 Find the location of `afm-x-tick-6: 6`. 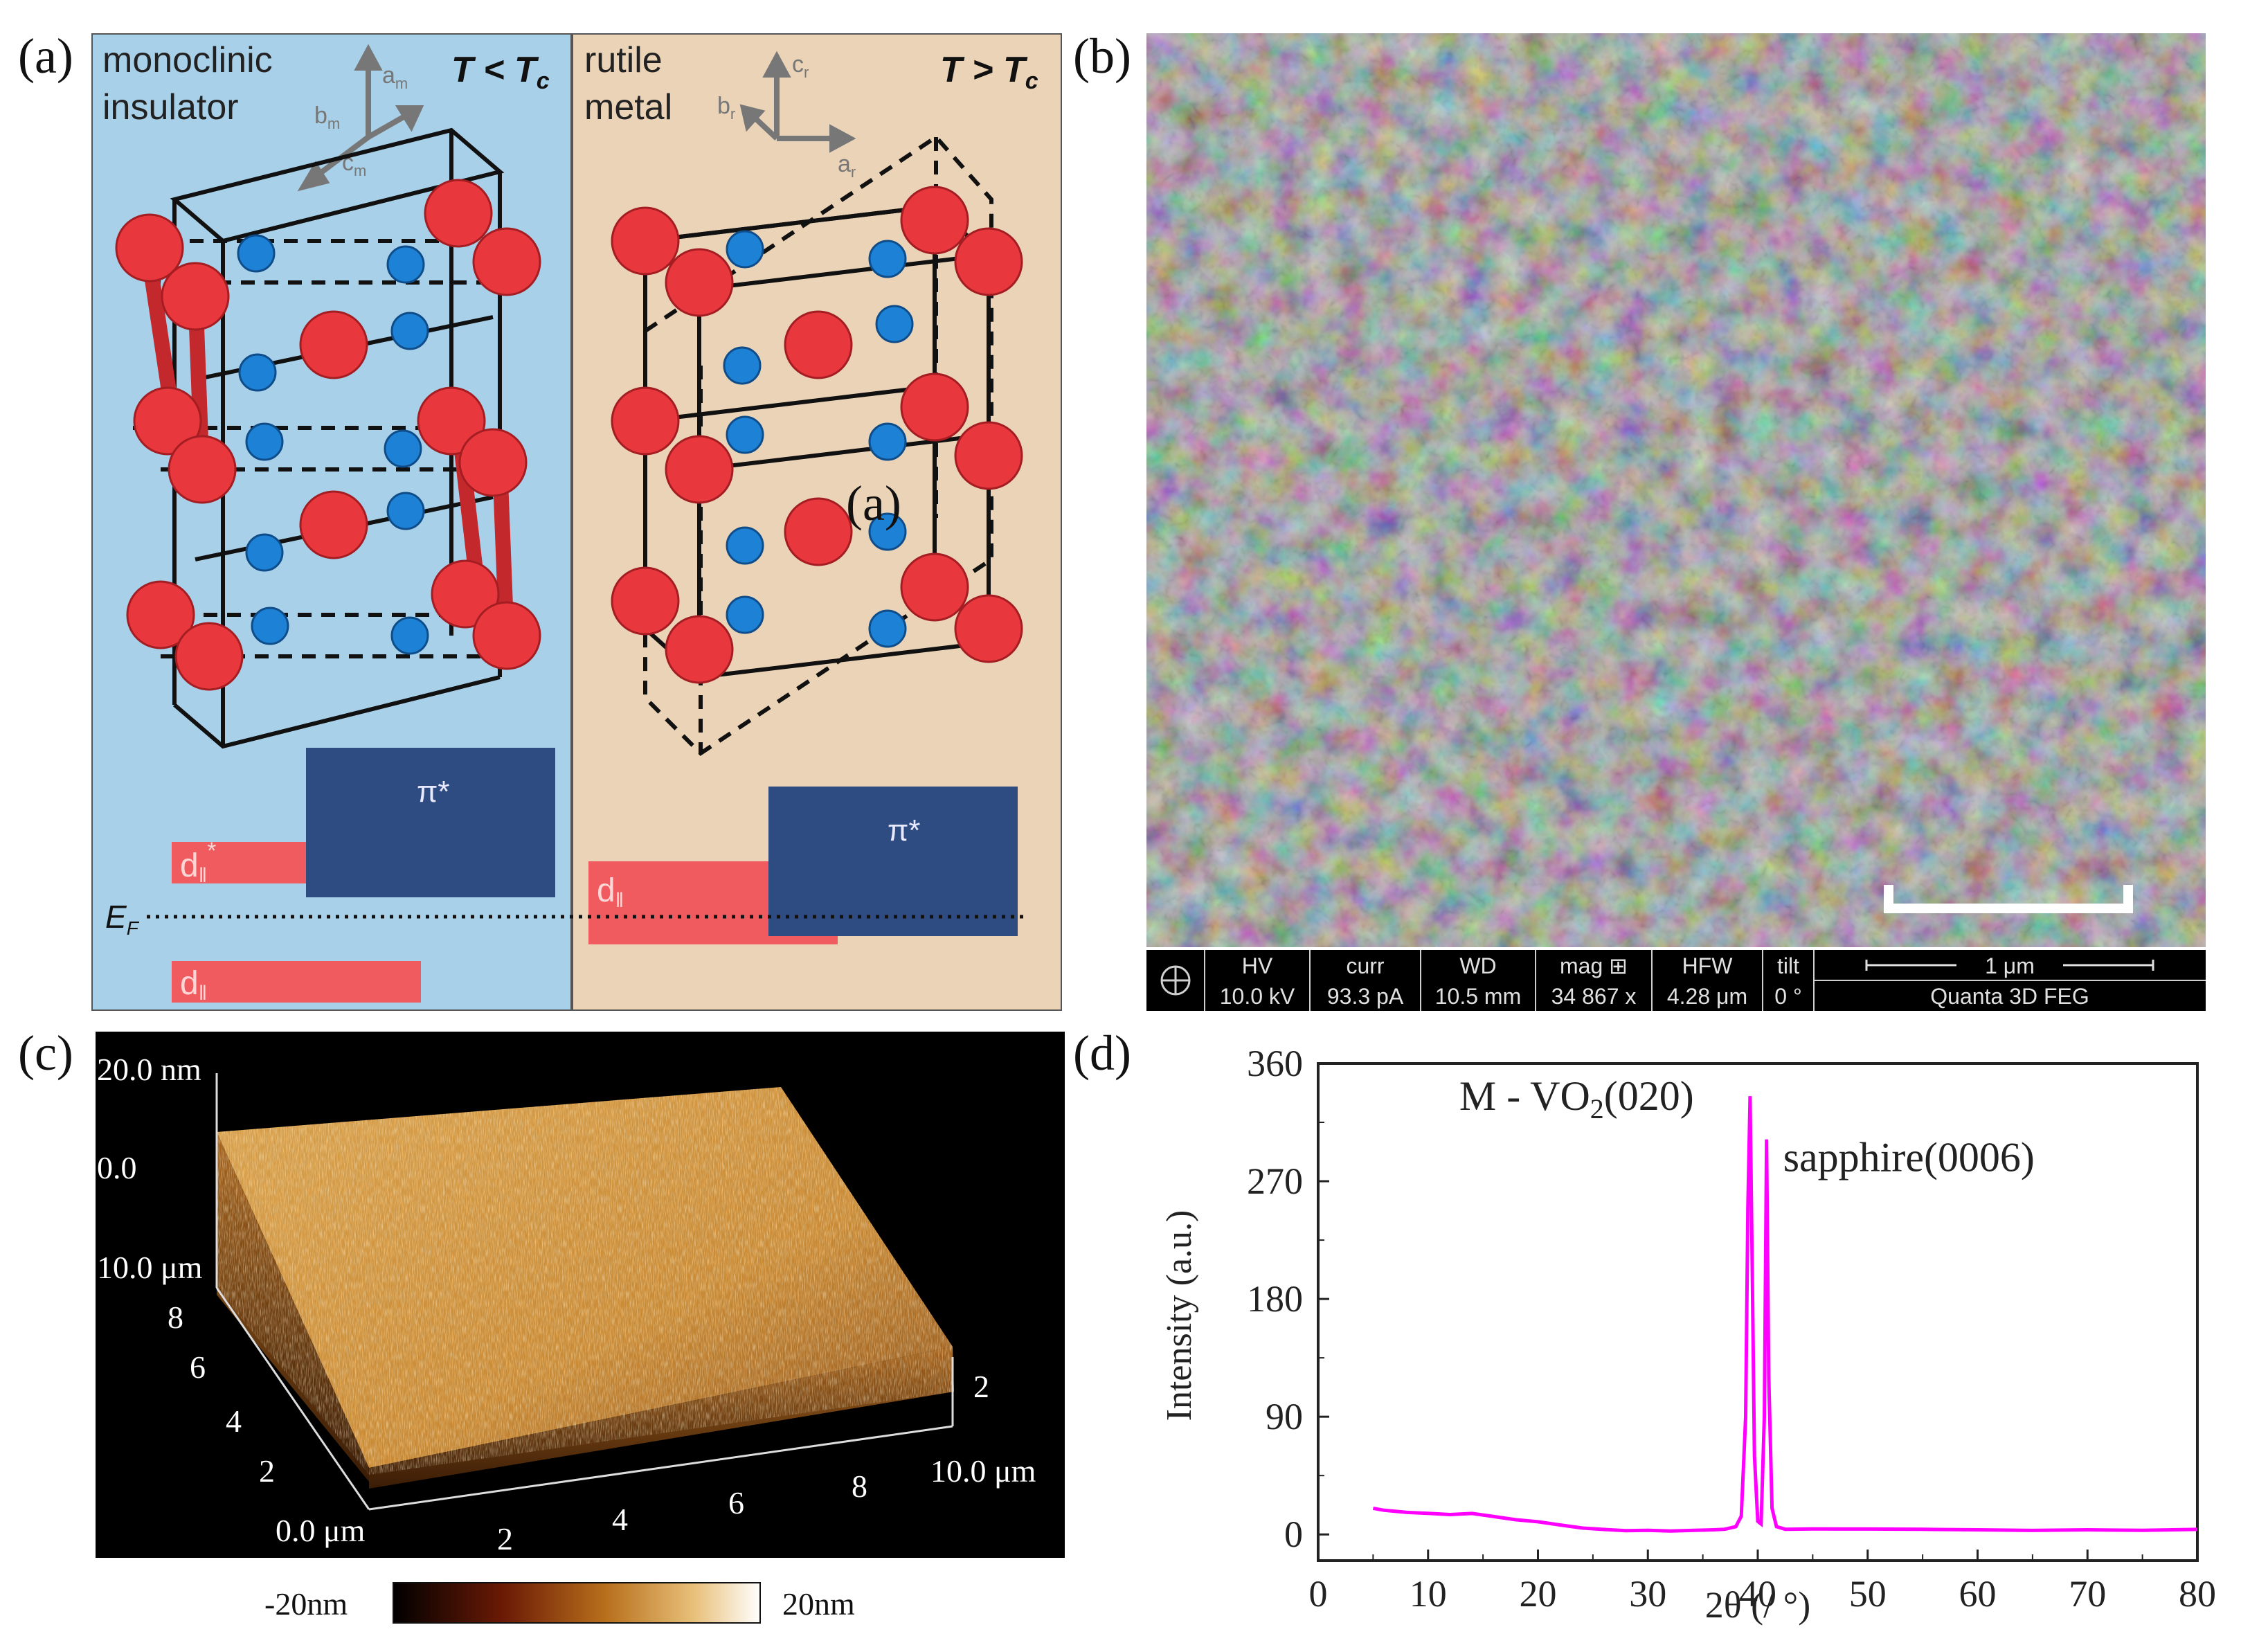

afm-x-tick-6: 6 is located at coordinates (736, 1503).